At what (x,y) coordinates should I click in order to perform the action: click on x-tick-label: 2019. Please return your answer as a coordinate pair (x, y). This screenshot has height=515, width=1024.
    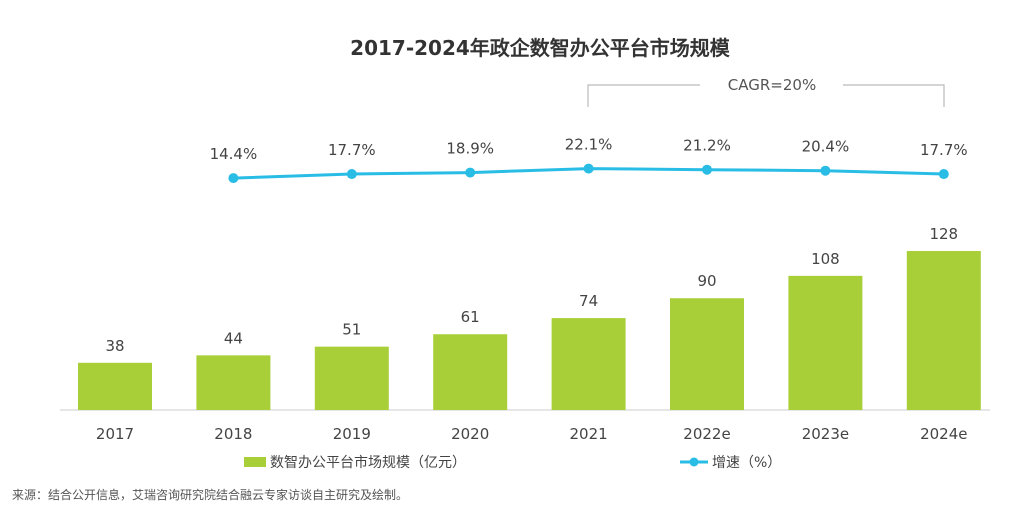
    Looking at the image, I should click on (352, 434).